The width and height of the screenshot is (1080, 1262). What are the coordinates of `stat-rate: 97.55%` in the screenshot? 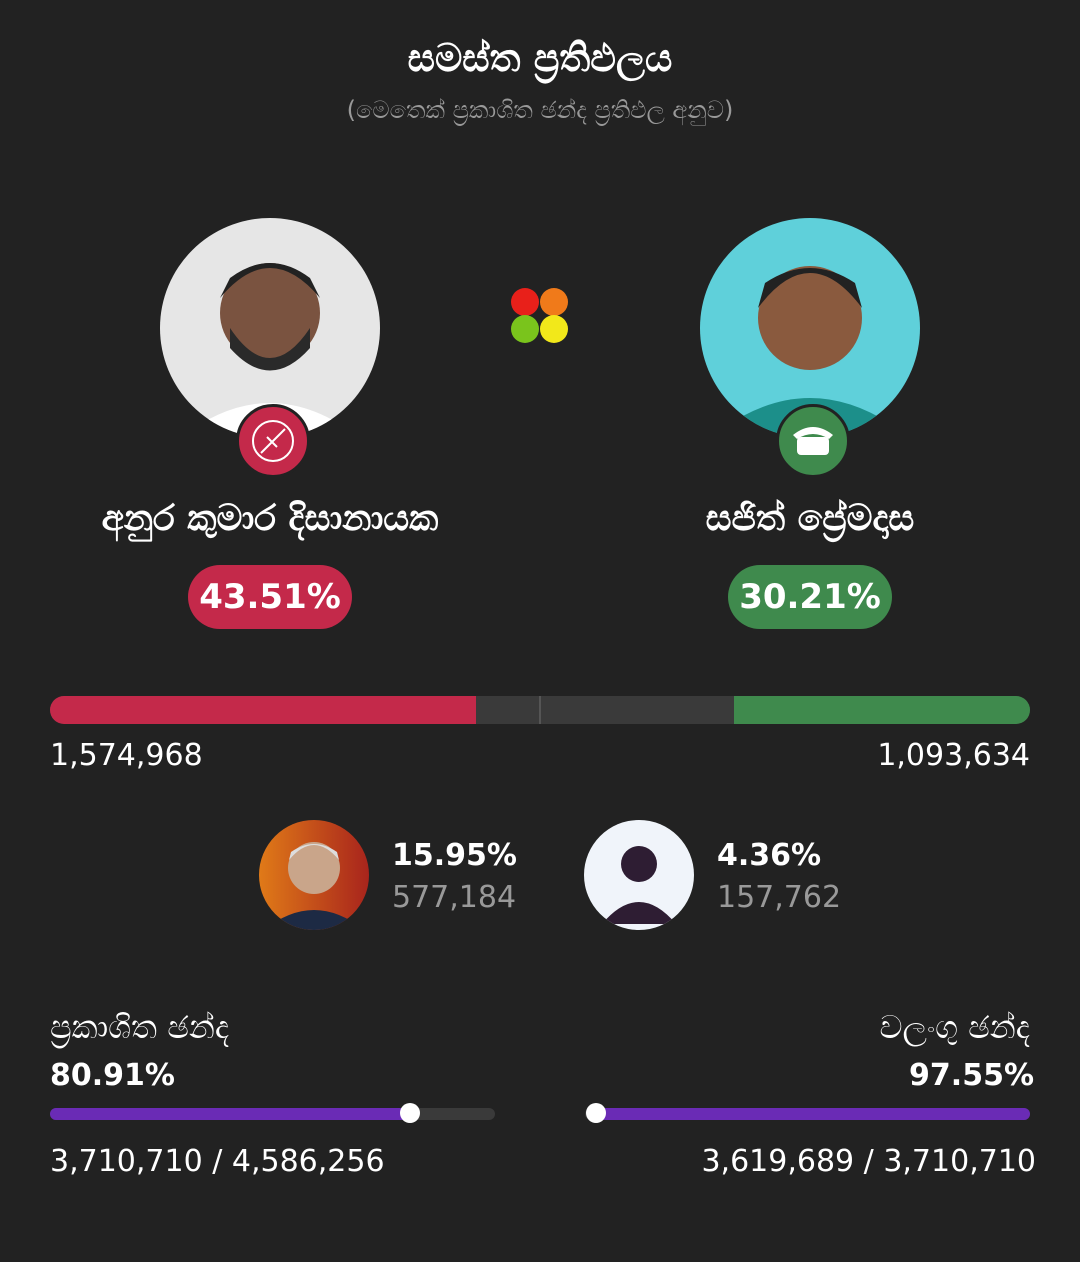 It's located at (971, 1075).